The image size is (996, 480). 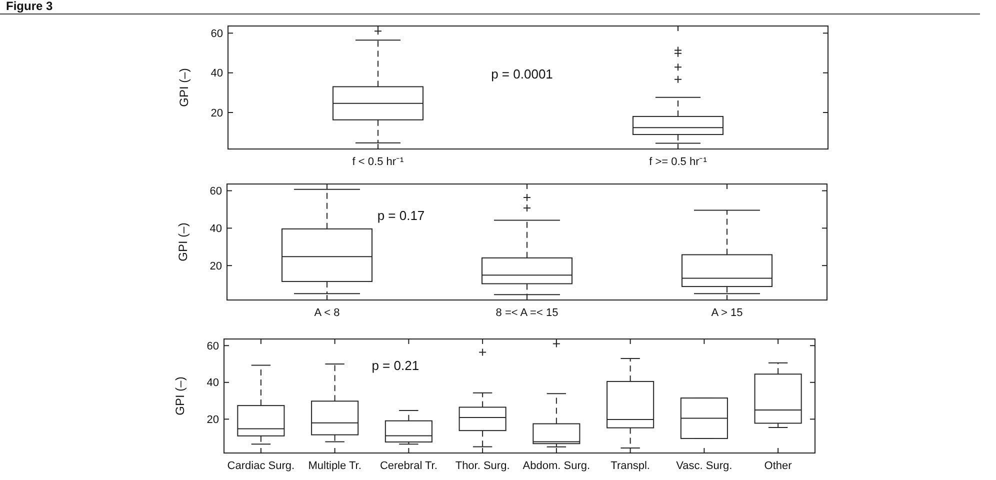 I want to click on annotation: p = 0.0001, so click(x=522, y=74).